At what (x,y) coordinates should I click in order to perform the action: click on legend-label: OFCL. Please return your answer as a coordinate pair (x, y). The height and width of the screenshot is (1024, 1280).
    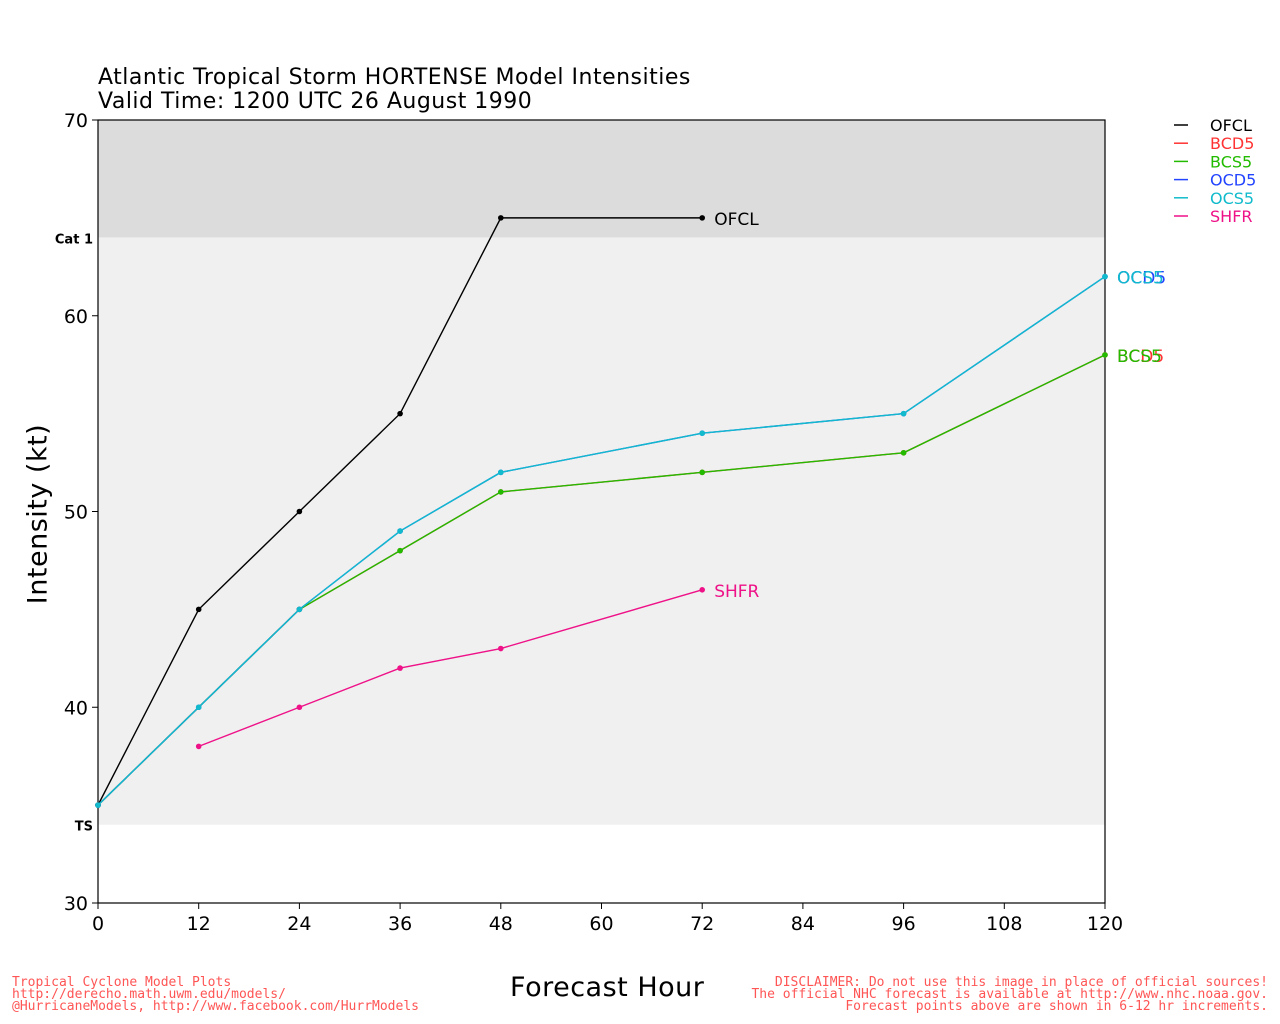
    Looking at the image, I should click on (1231, 125).